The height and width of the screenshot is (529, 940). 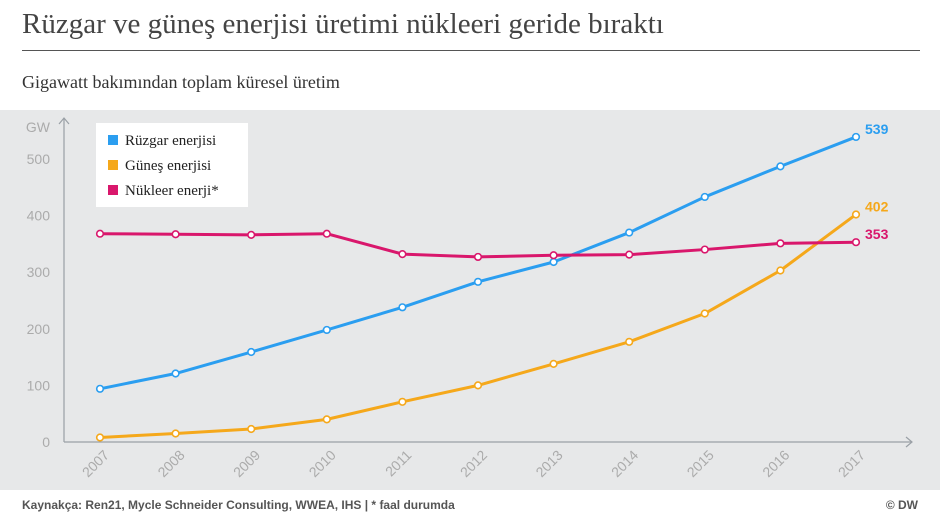 I want to click on x-tick-label: 2013, so click(x=548, y=463).